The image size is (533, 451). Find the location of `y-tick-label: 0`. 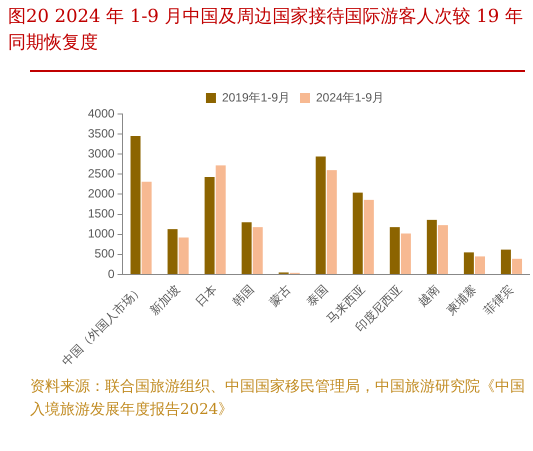

y-tick-label: 0 is located at coordinates (111, 273).